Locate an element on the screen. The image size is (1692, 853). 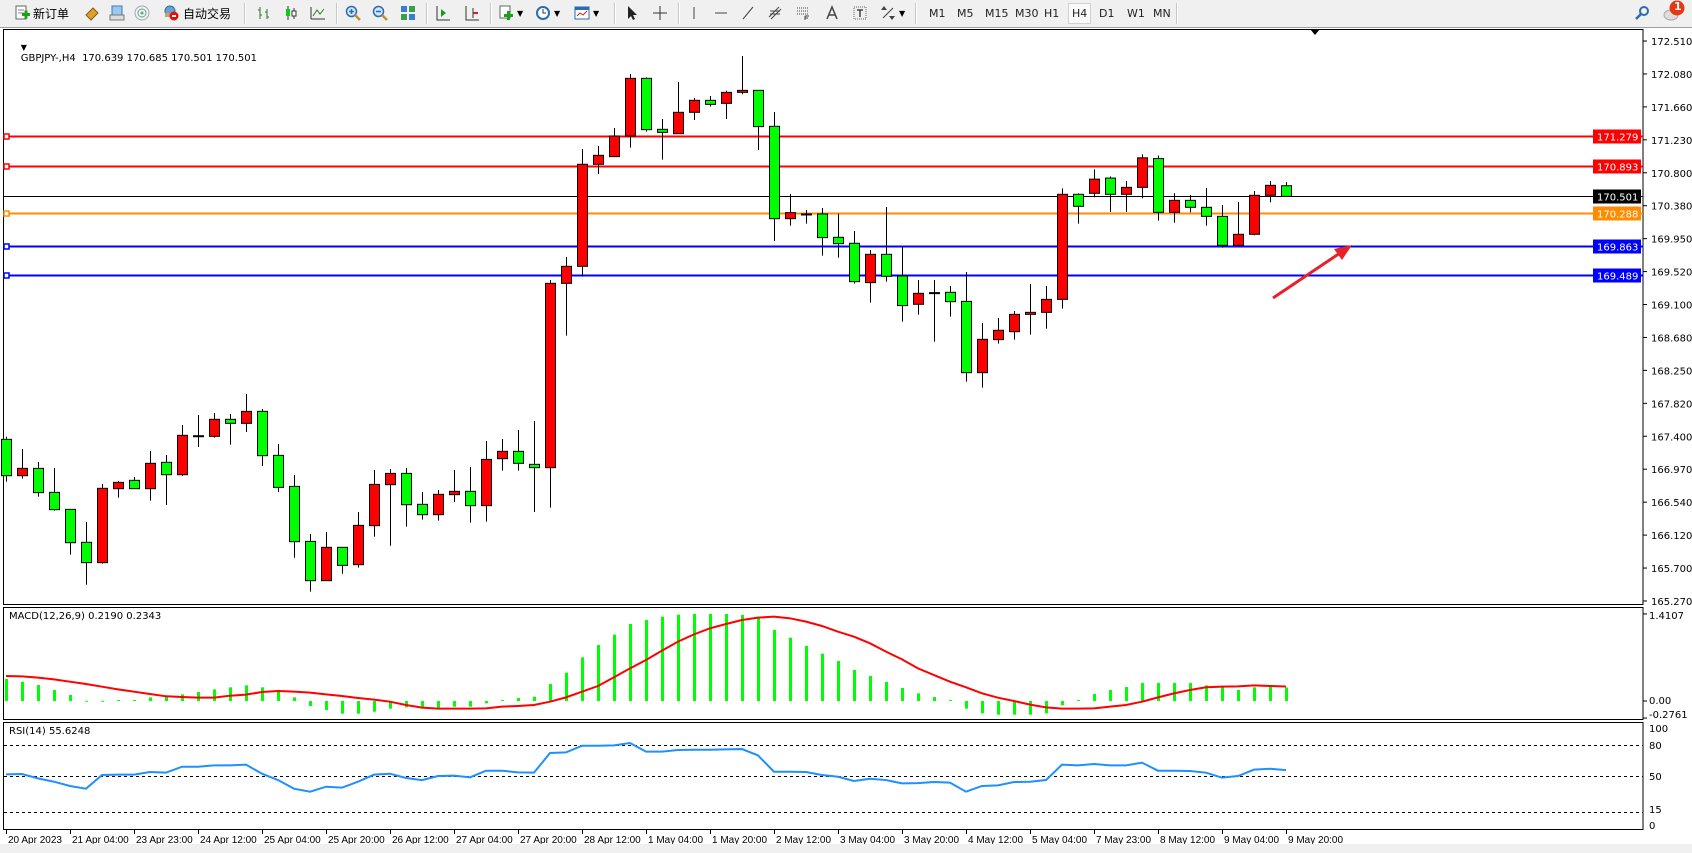
timeframe-m15: M15 is located at coordinates (997, 13).